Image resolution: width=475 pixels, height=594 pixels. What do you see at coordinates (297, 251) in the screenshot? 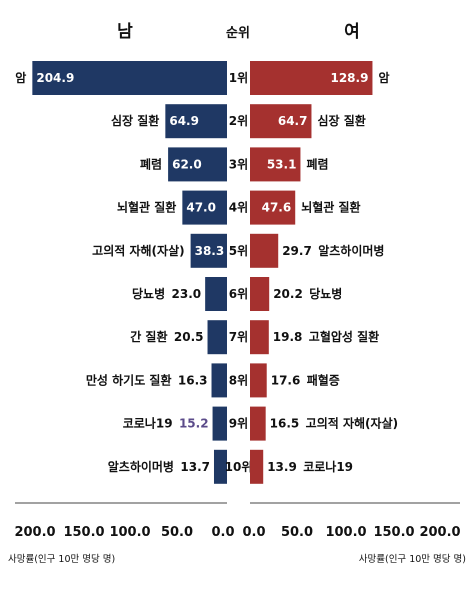
I see `female-value-label-5: 29.7` at bounding box center [297, 251].